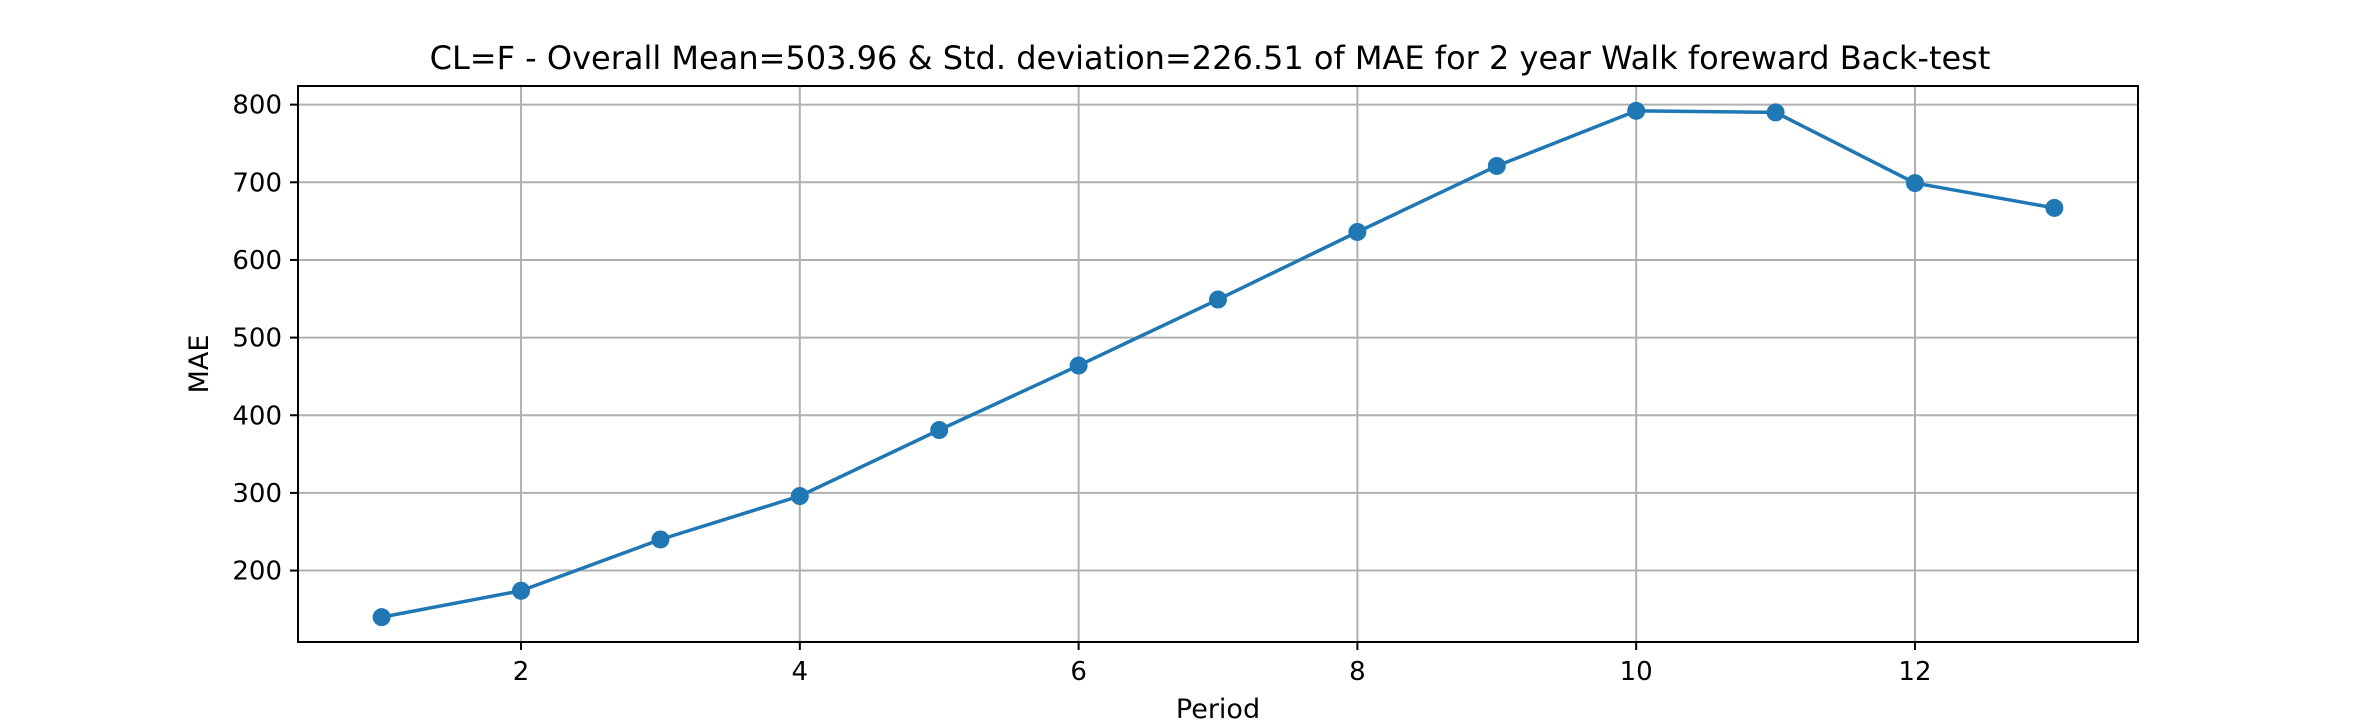  What do you see at coordinates (1218, 707) in the screenshot?
I see `x-axis-label: Period` at bounding box center [1218, 707].